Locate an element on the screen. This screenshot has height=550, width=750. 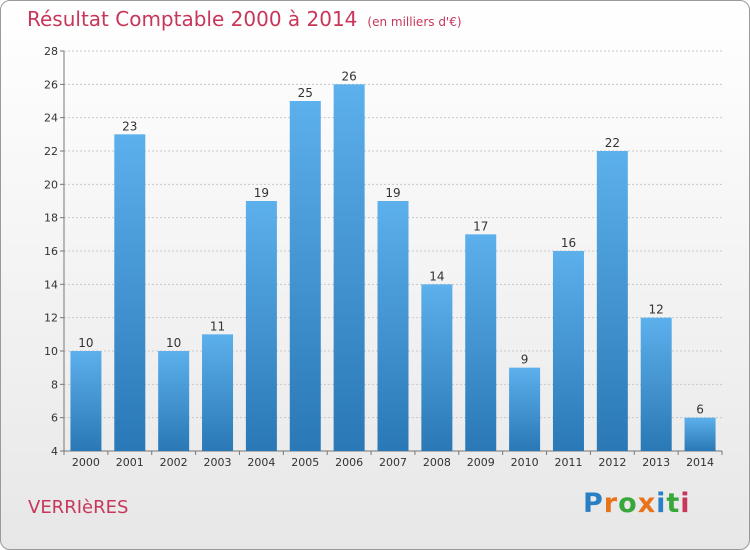
bar-2000 is located at coordinates (86, 401).